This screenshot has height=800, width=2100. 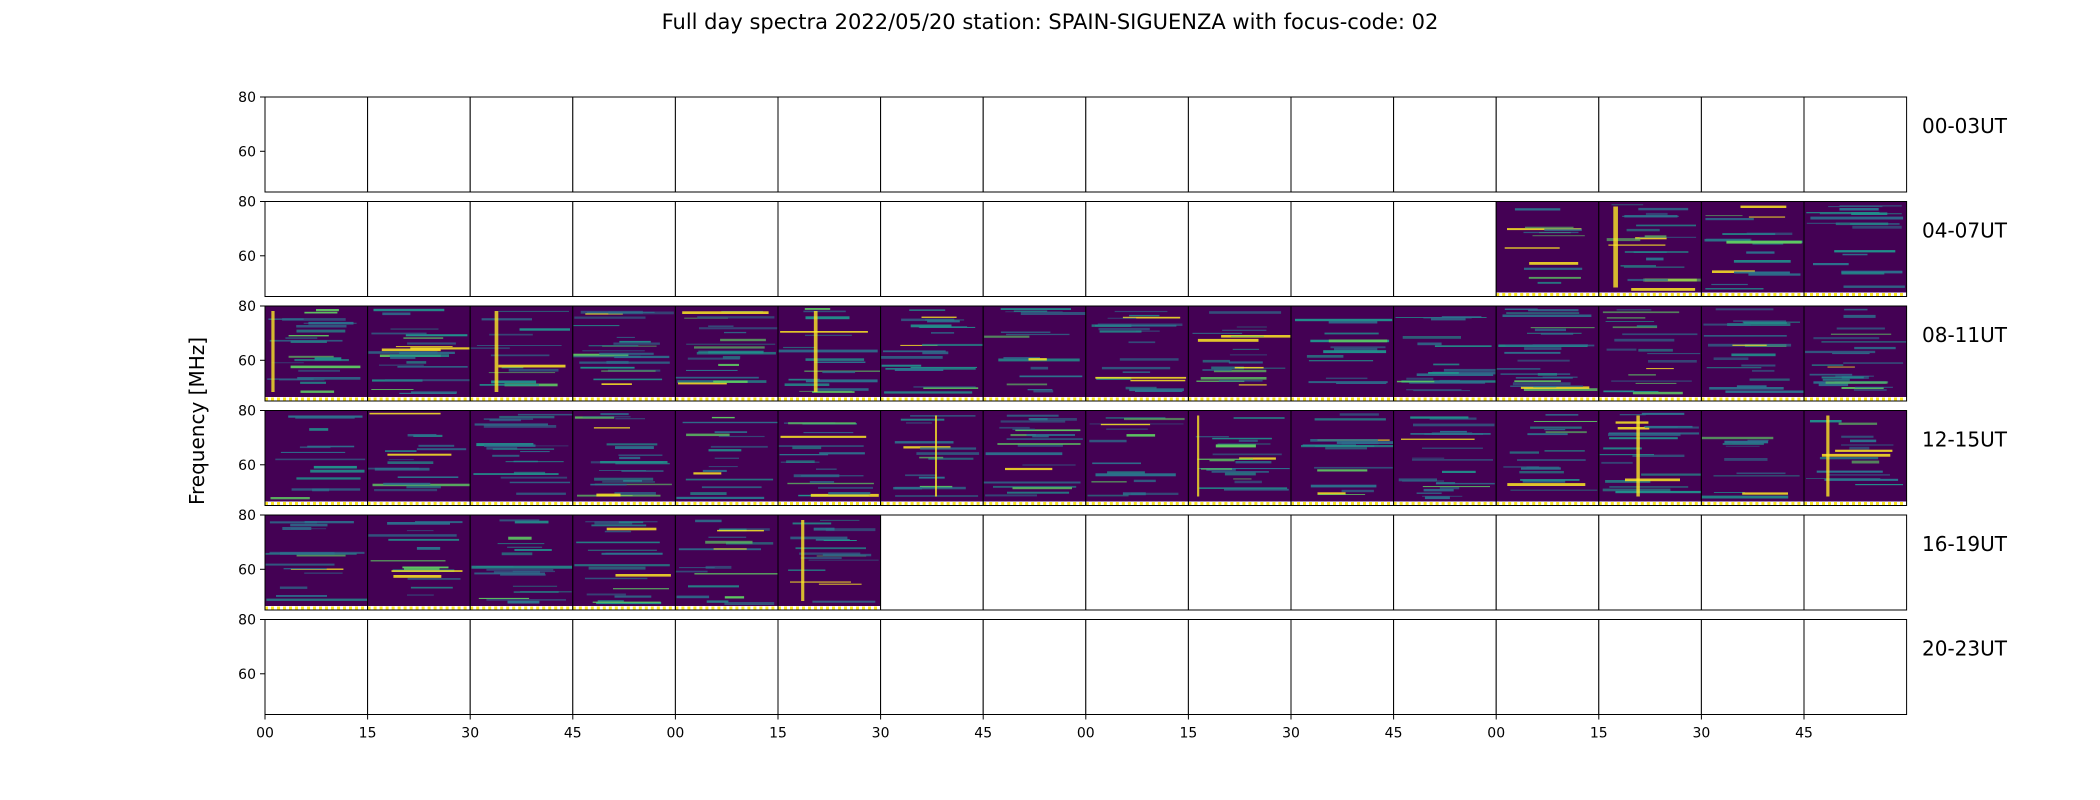 What do you see at coordinates (1291, 734) in the screenshot?
I see `x-tick-label: 30` at bounding box center [1291, 734].